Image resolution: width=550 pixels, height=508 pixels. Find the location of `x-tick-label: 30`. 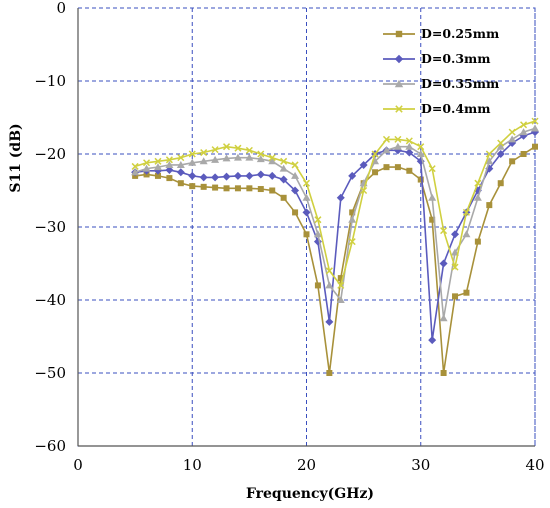

x-tick-label: 30 is located at coordinates (420, 465).